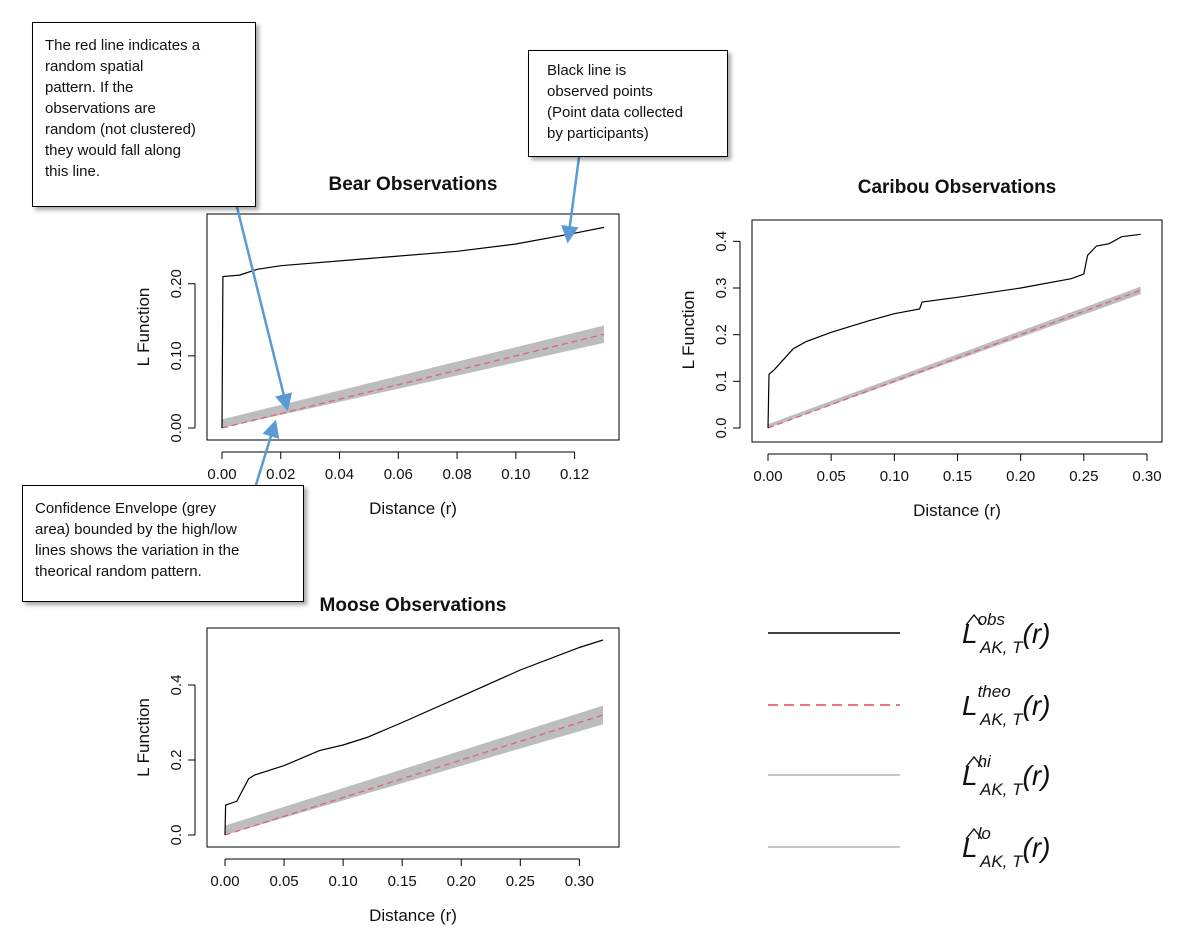 This screenshot has height=940, width=1200. I want to click on legend-superscript: theo, so click(994, 691).